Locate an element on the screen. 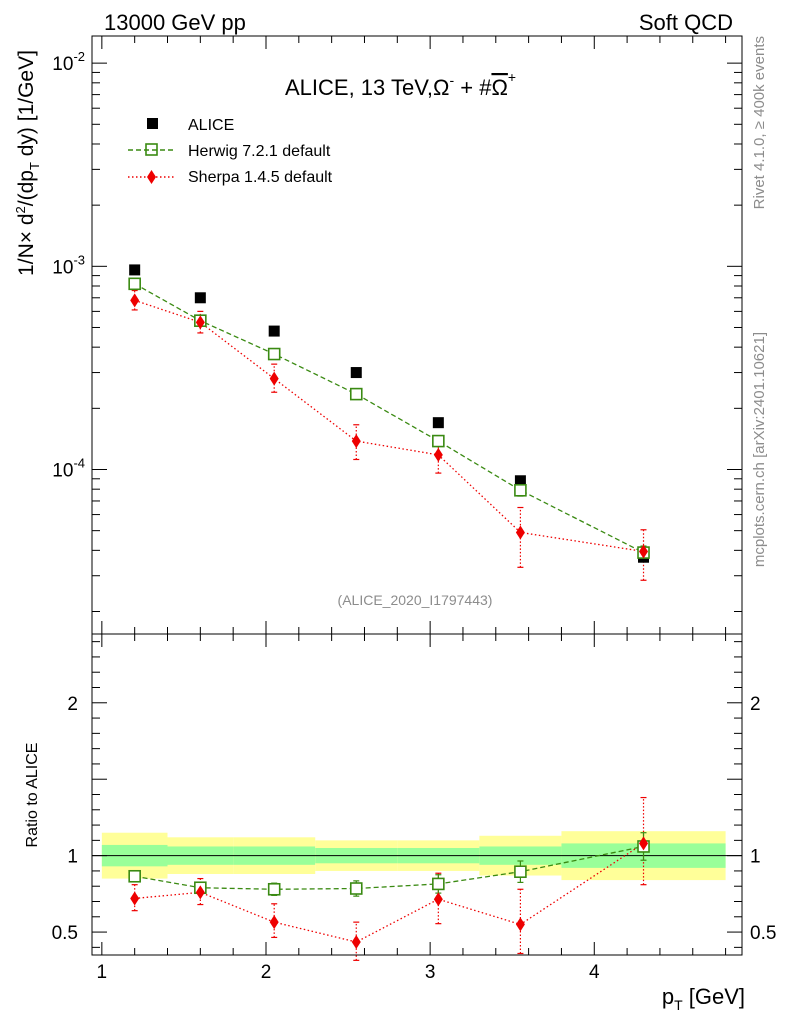 Image resolution: width=786 pixels, height=1024 pixels. ratio-bands is located at coordinates (417, 856).